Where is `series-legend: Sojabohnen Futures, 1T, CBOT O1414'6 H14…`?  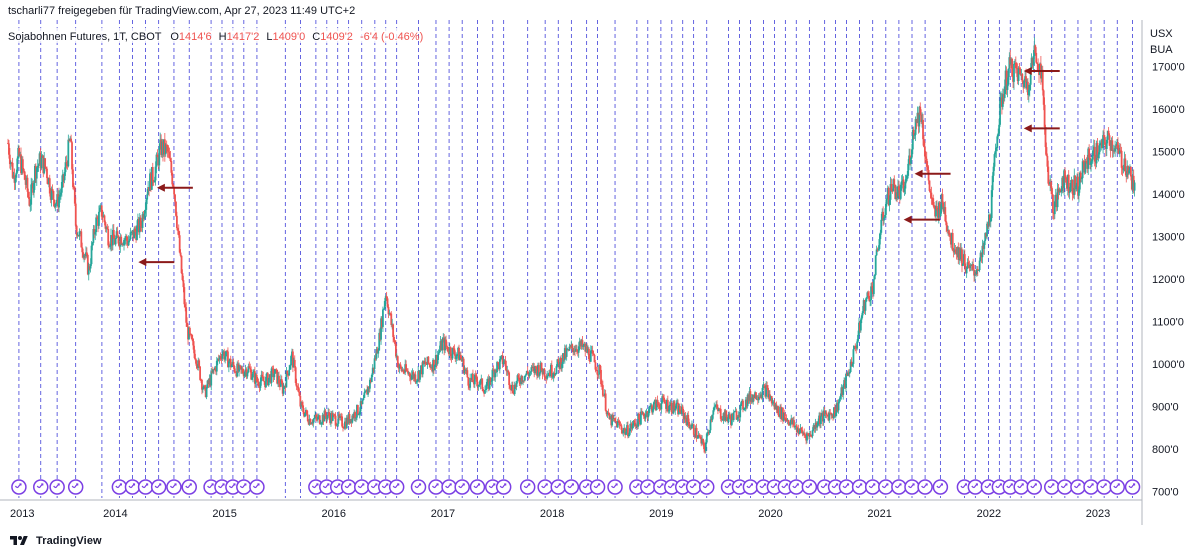
series-legend: Sojabohnen Futures, 1T, CBOT O1414'6 H14… is located at coordinates (215, 37).